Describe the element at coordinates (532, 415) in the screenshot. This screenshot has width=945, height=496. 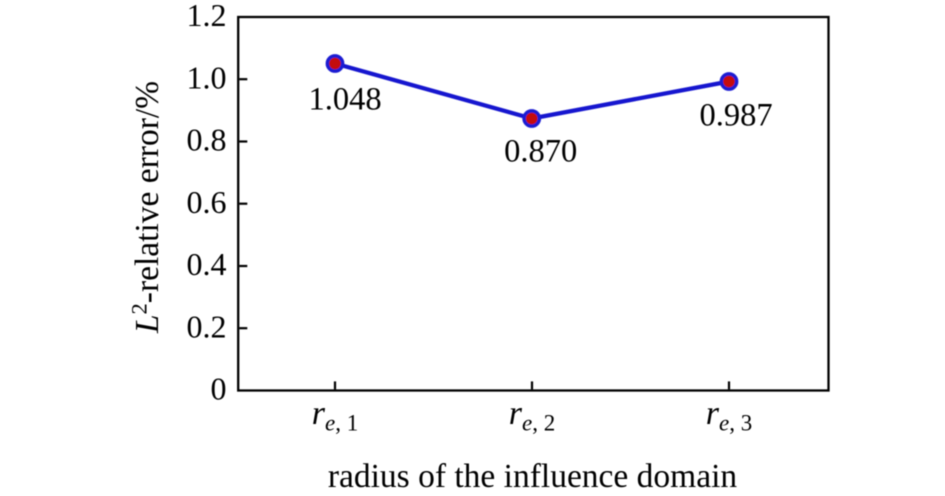
I see `svg-text: re, 2` at that location.